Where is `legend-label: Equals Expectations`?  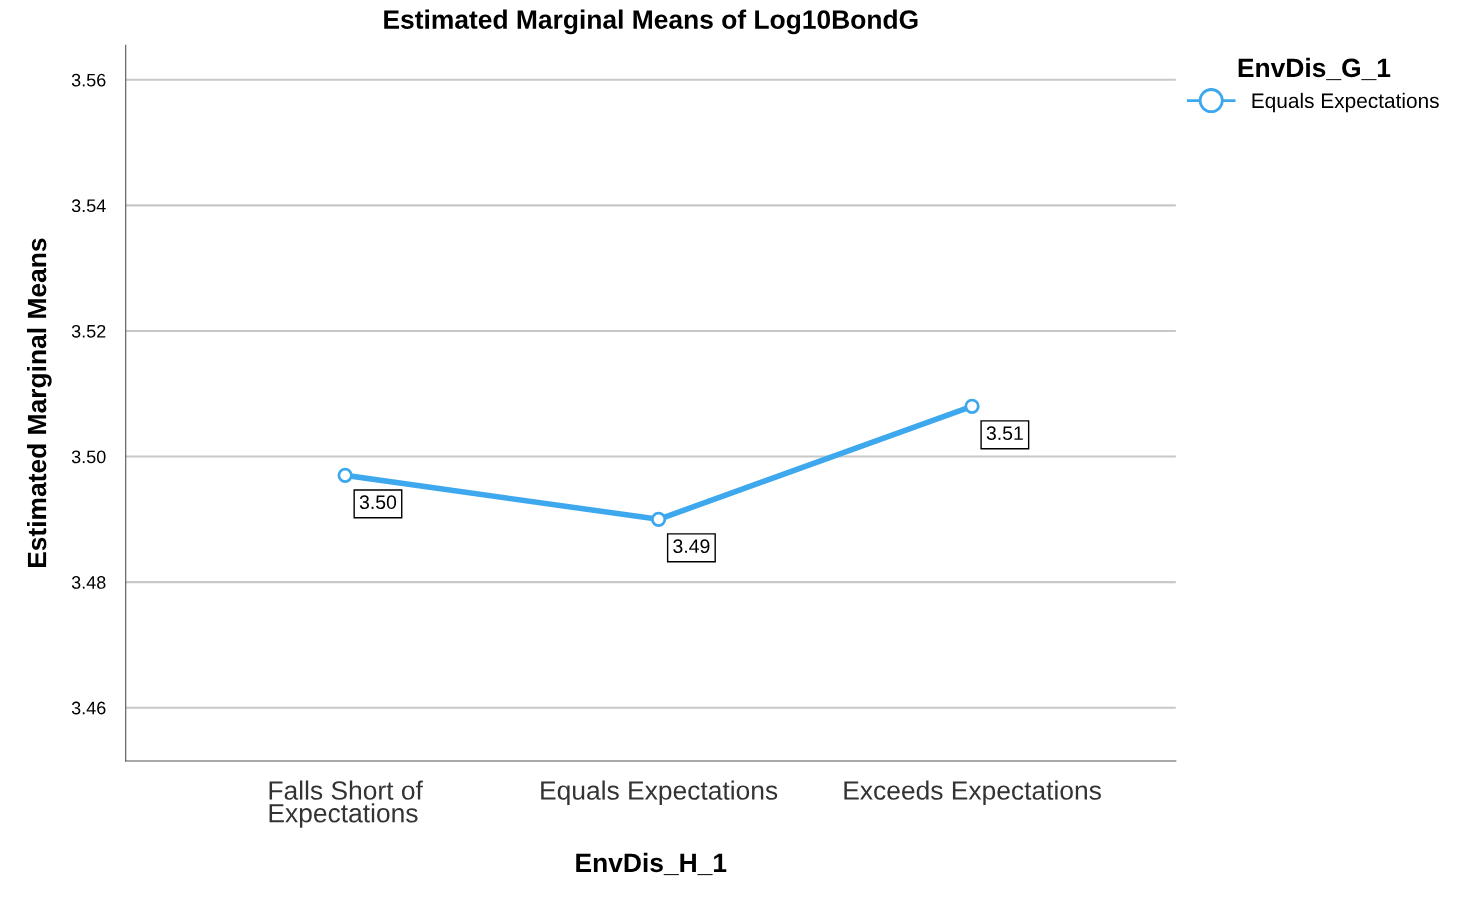
legend-label: Equals Expectations is located at coordinates (1345, 102).